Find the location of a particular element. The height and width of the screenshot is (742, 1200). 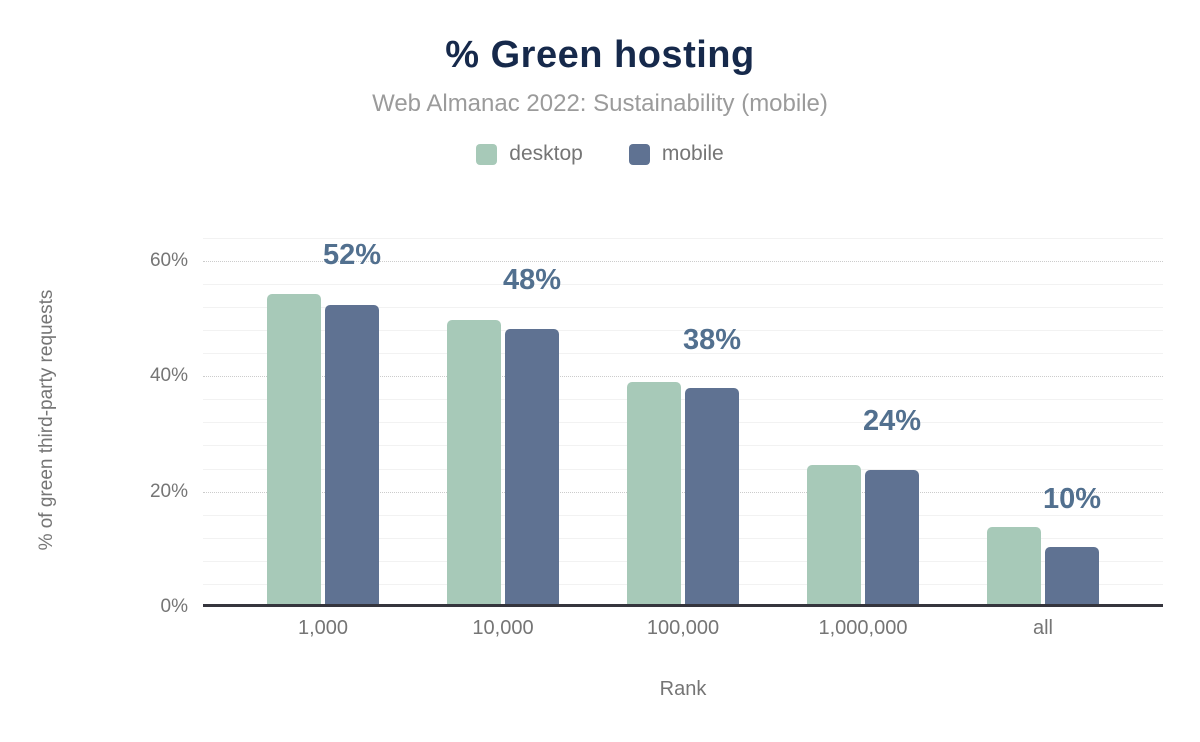

x-tick-label: 10,000 is located at coordinates (503, 628).